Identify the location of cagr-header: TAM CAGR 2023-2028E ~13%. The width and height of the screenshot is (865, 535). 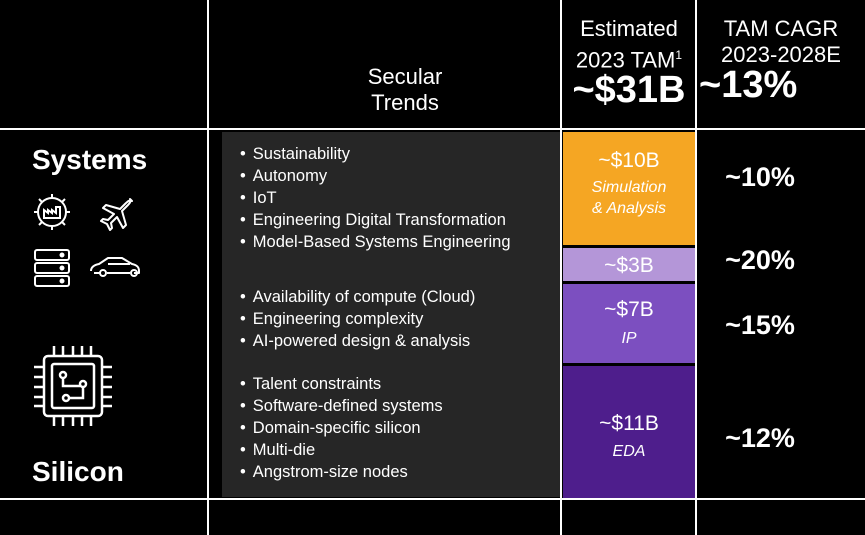
(781, 61).